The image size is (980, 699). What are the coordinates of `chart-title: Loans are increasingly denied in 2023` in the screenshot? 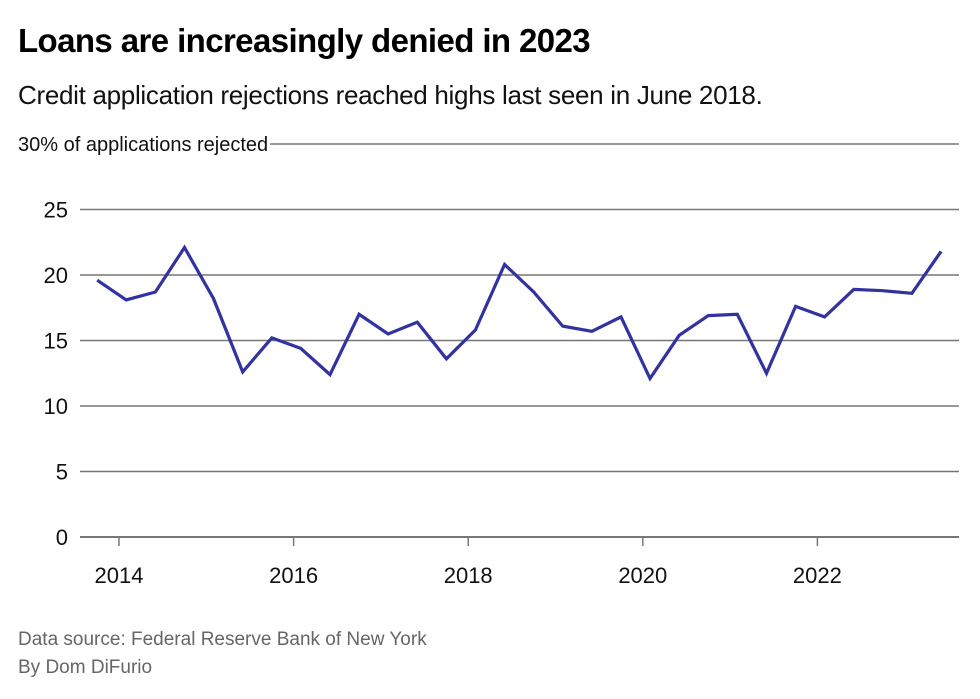 It's located at (304, 40).